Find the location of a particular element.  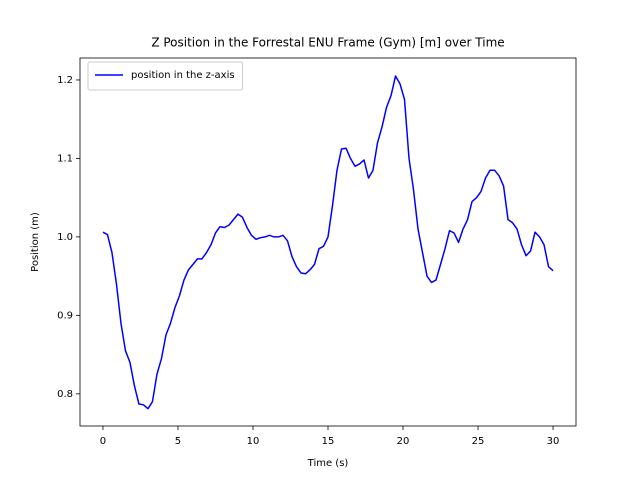

y-tick-label: 1.1 is located at coordinates (65, 158).